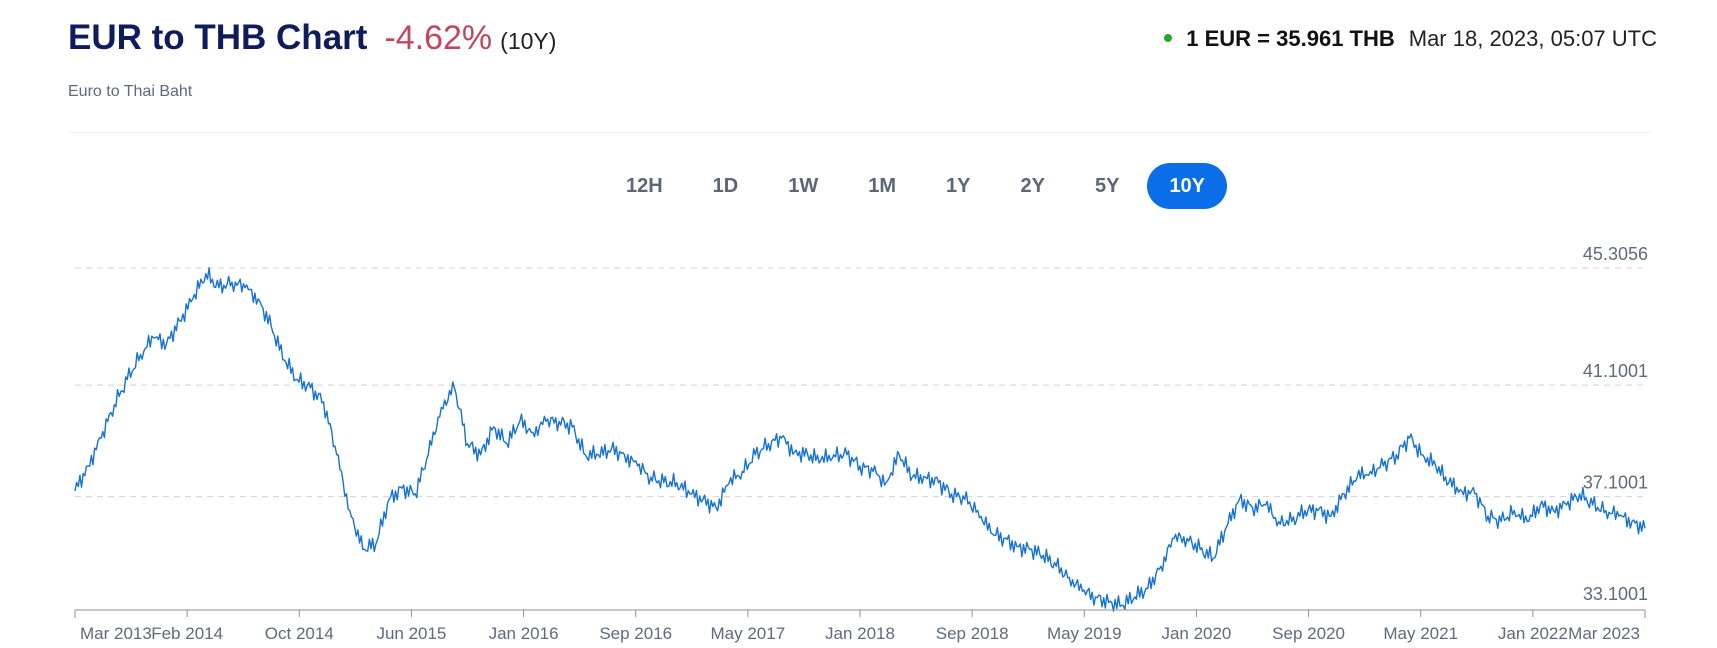  What do you see at coordinates (1032, 185) in the screenshot?
I see `range-tab-2y: 2Y` at bounding box center [1032, 185].